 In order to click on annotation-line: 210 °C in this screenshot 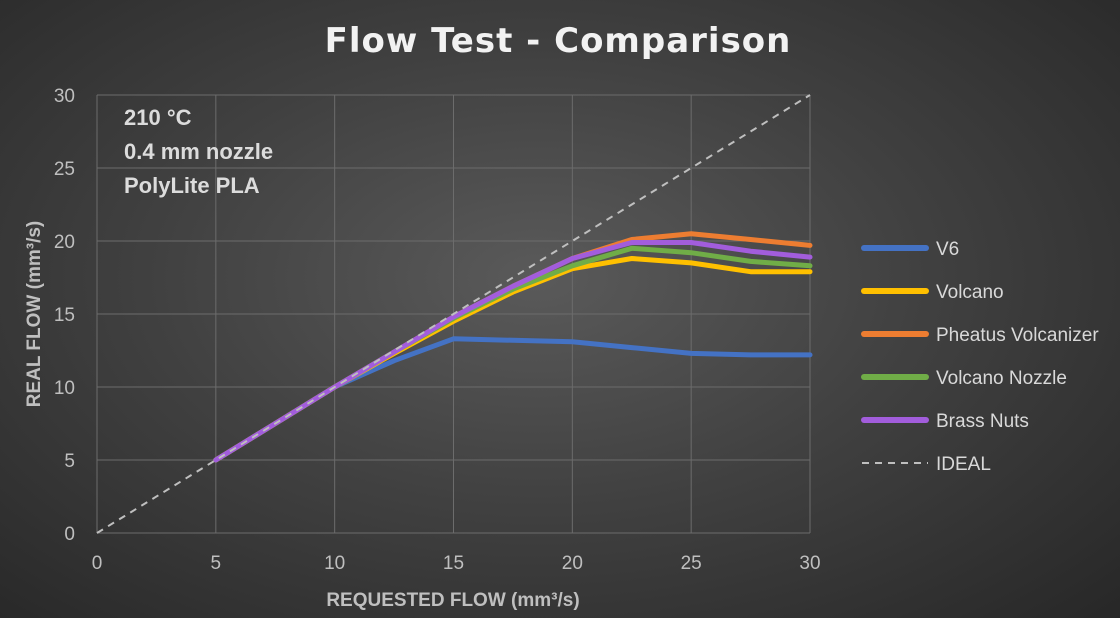, I will do `click(158, 117)`.